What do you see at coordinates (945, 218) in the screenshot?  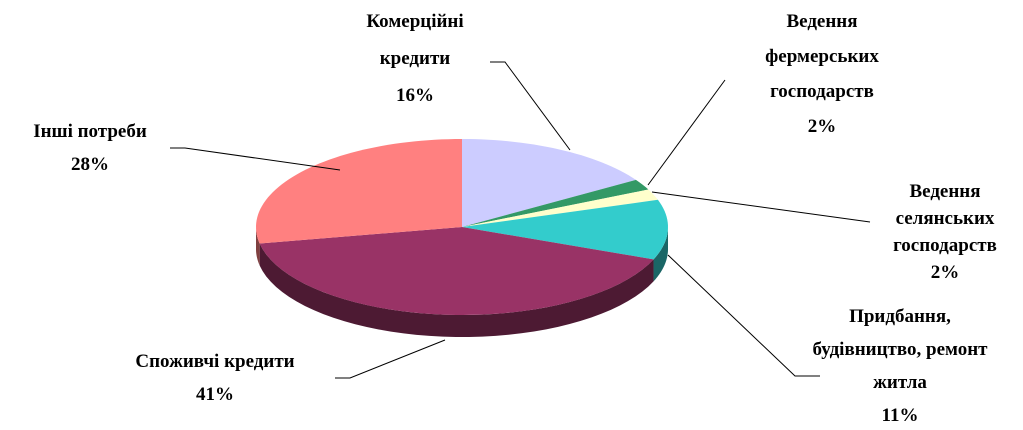 I see `category-label: Ведення селянських господарств` at bounding box center [945, 218].